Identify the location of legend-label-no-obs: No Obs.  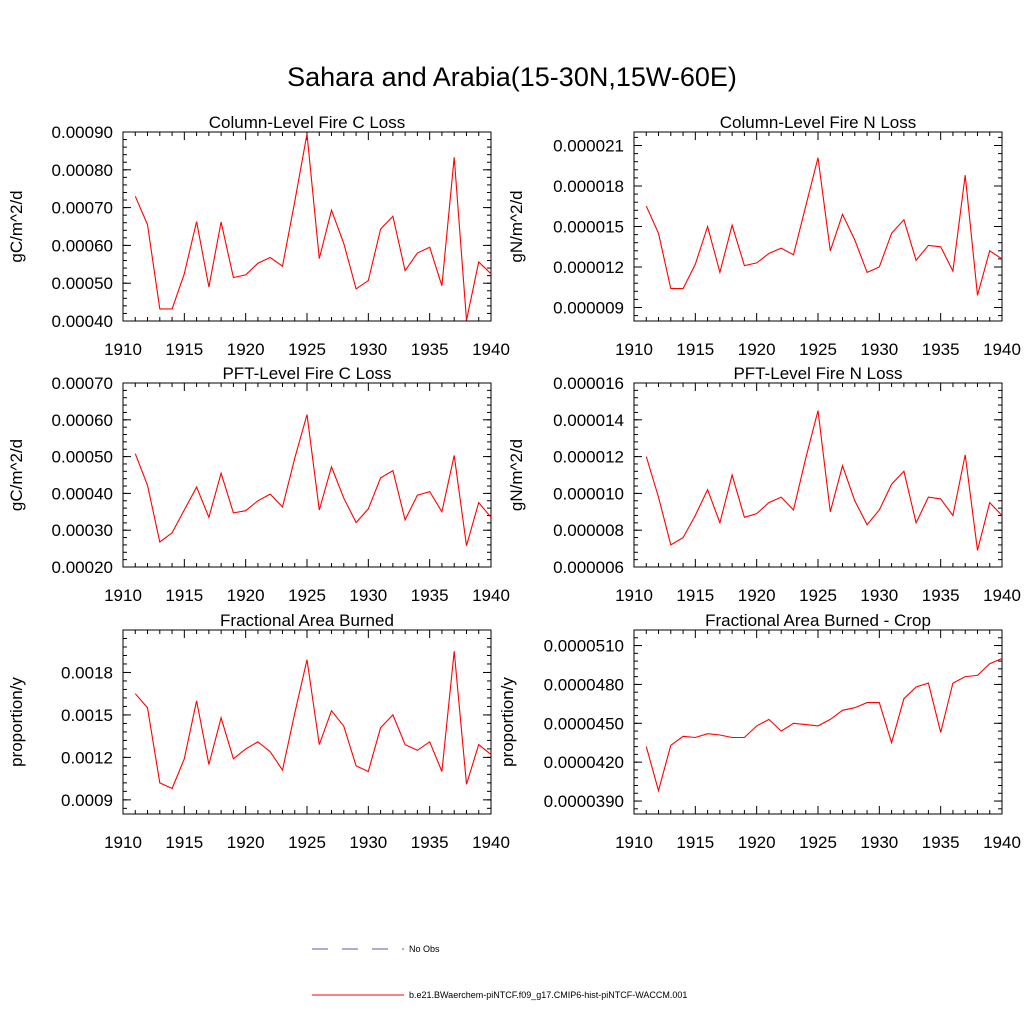
(424, 949).